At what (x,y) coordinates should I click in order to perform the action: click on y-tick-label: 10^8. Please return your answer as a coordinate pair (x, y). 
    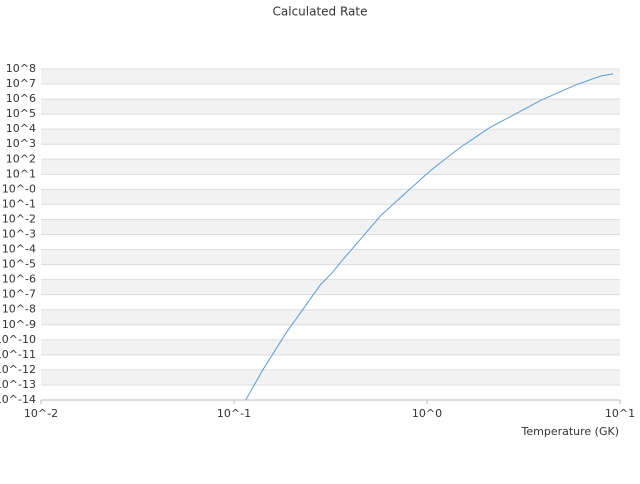
    Looking at the image, I should click on (21, 68).